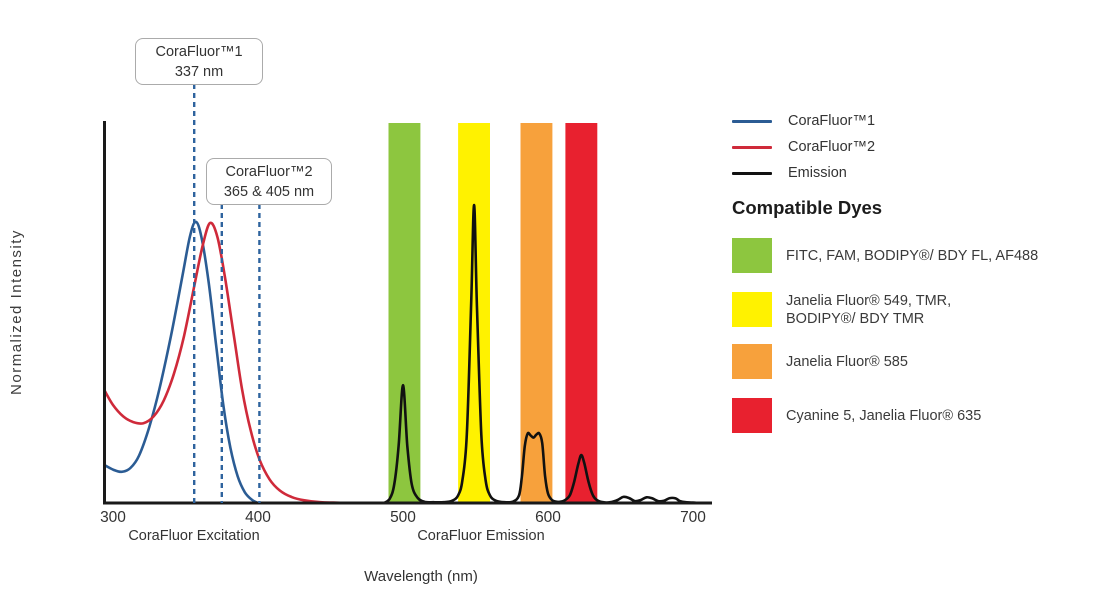  What do you see at coordinates (199, 61) in the screenshot?
I see `callout-corafluor1: CoraFluor™1 337 nm` at bounding box center [199, 61].